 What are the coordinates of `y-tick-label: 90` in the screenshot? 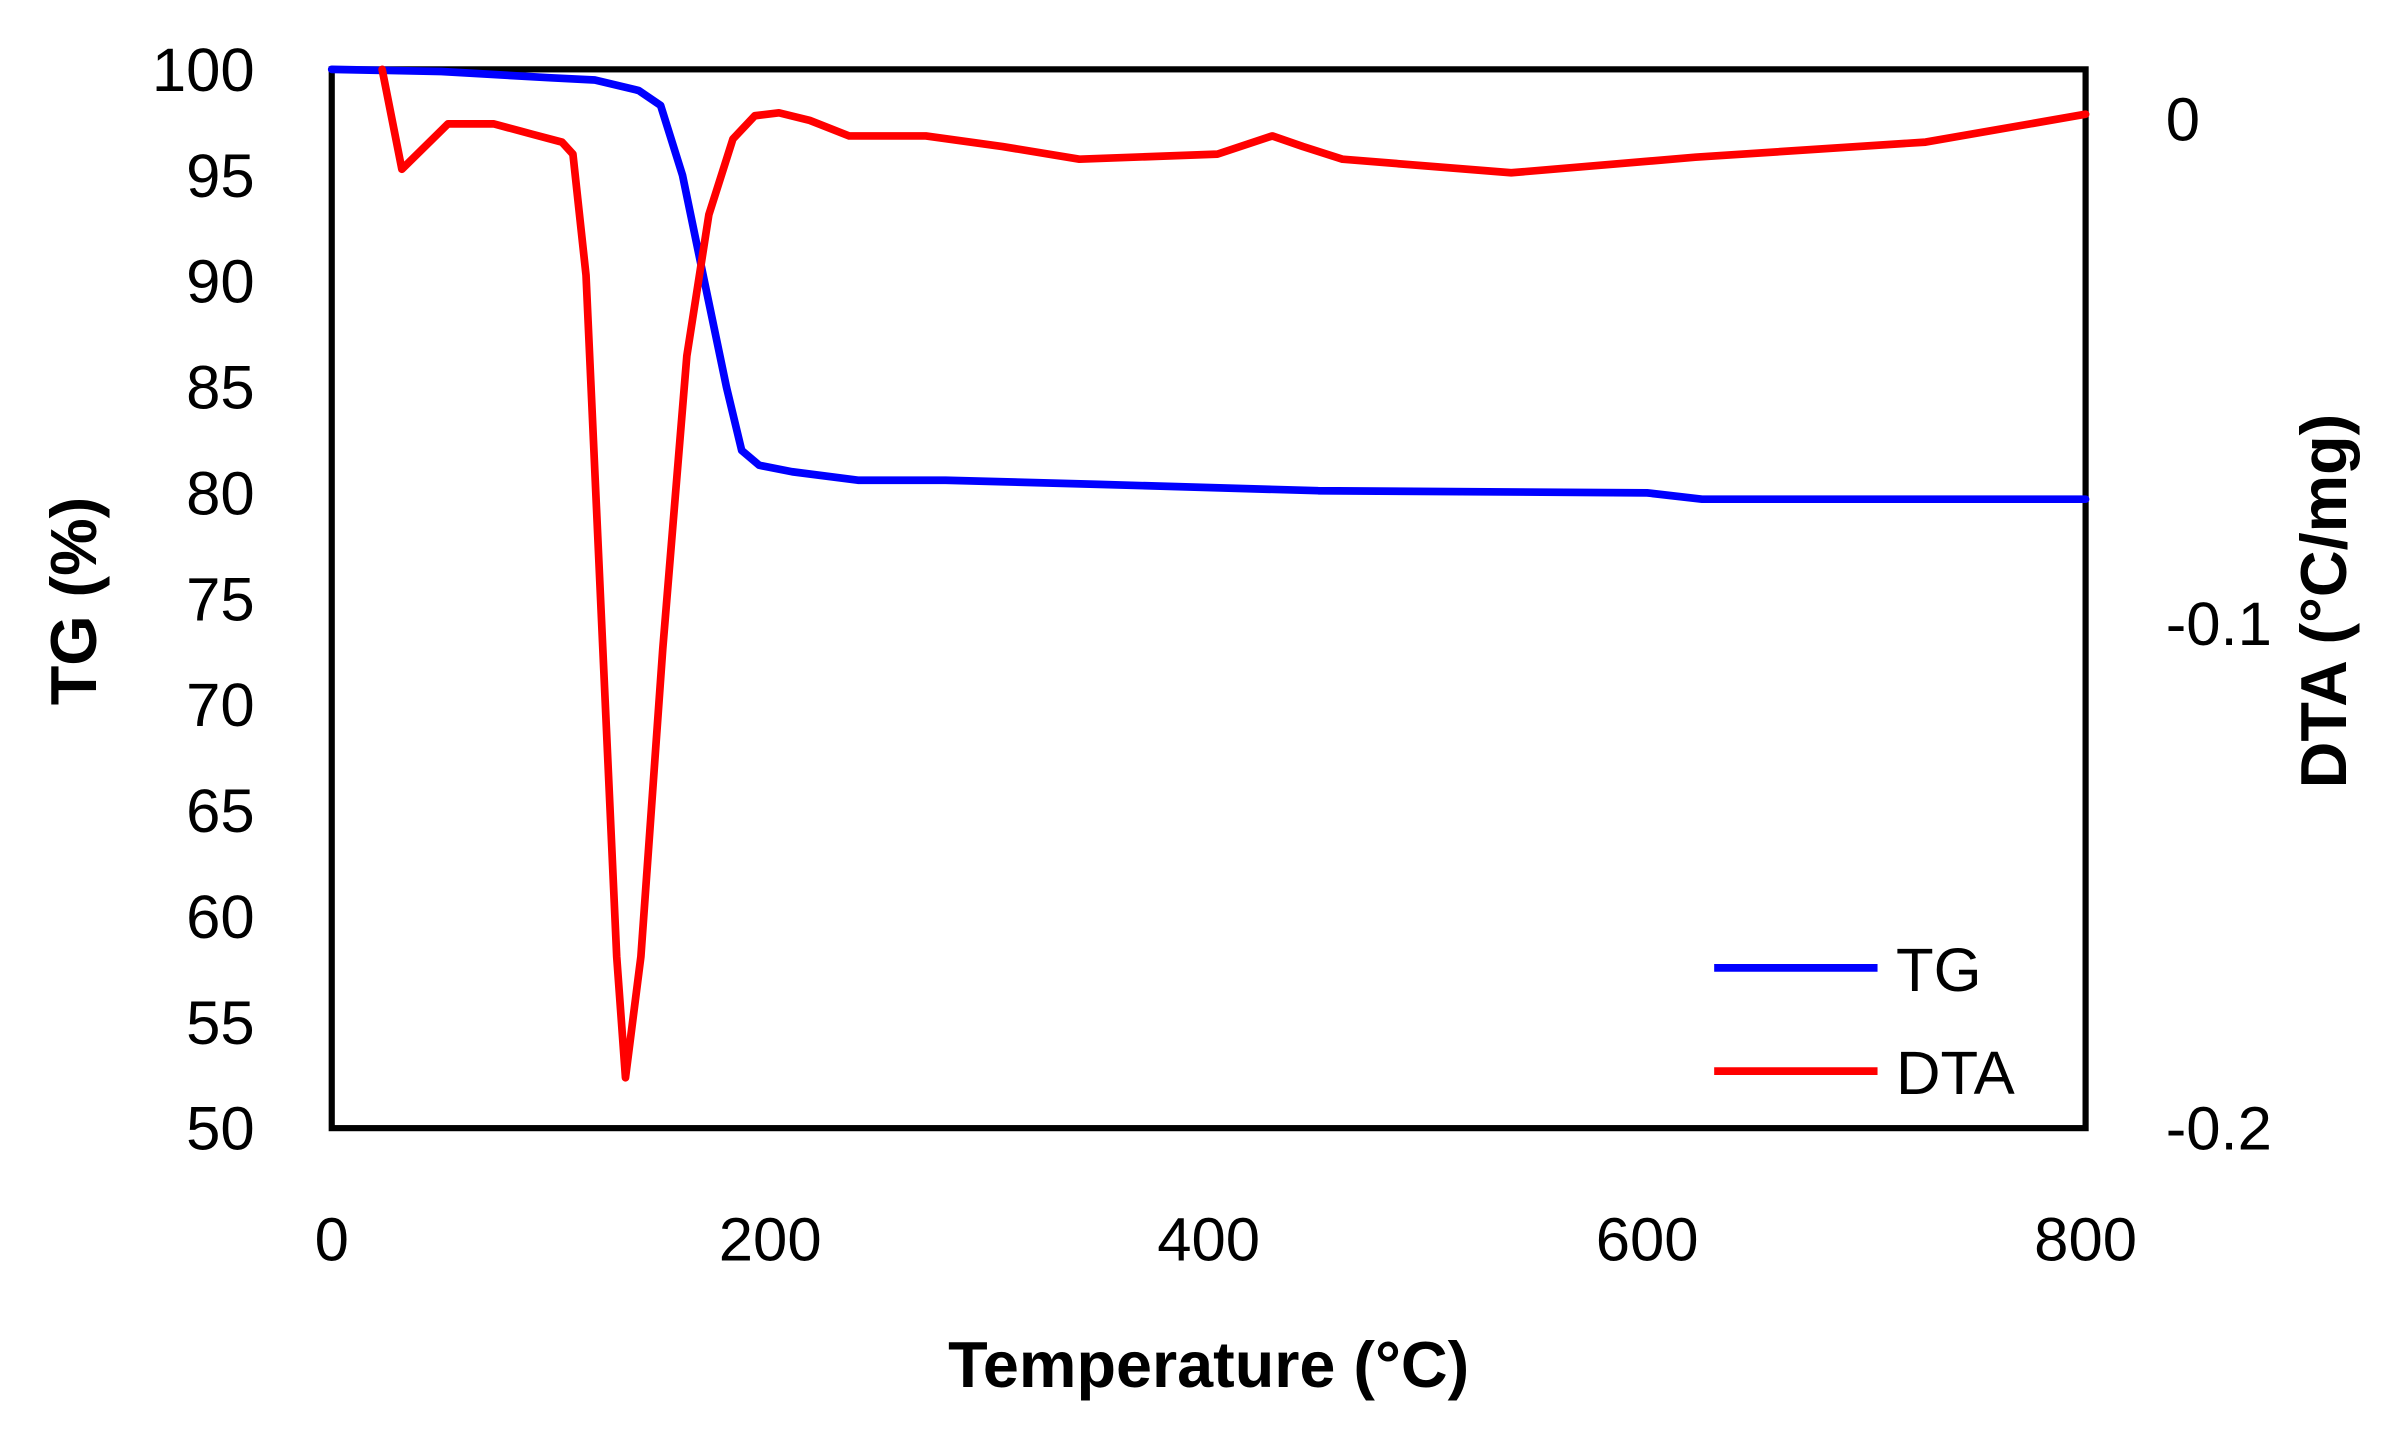 It's located at (220, 282).